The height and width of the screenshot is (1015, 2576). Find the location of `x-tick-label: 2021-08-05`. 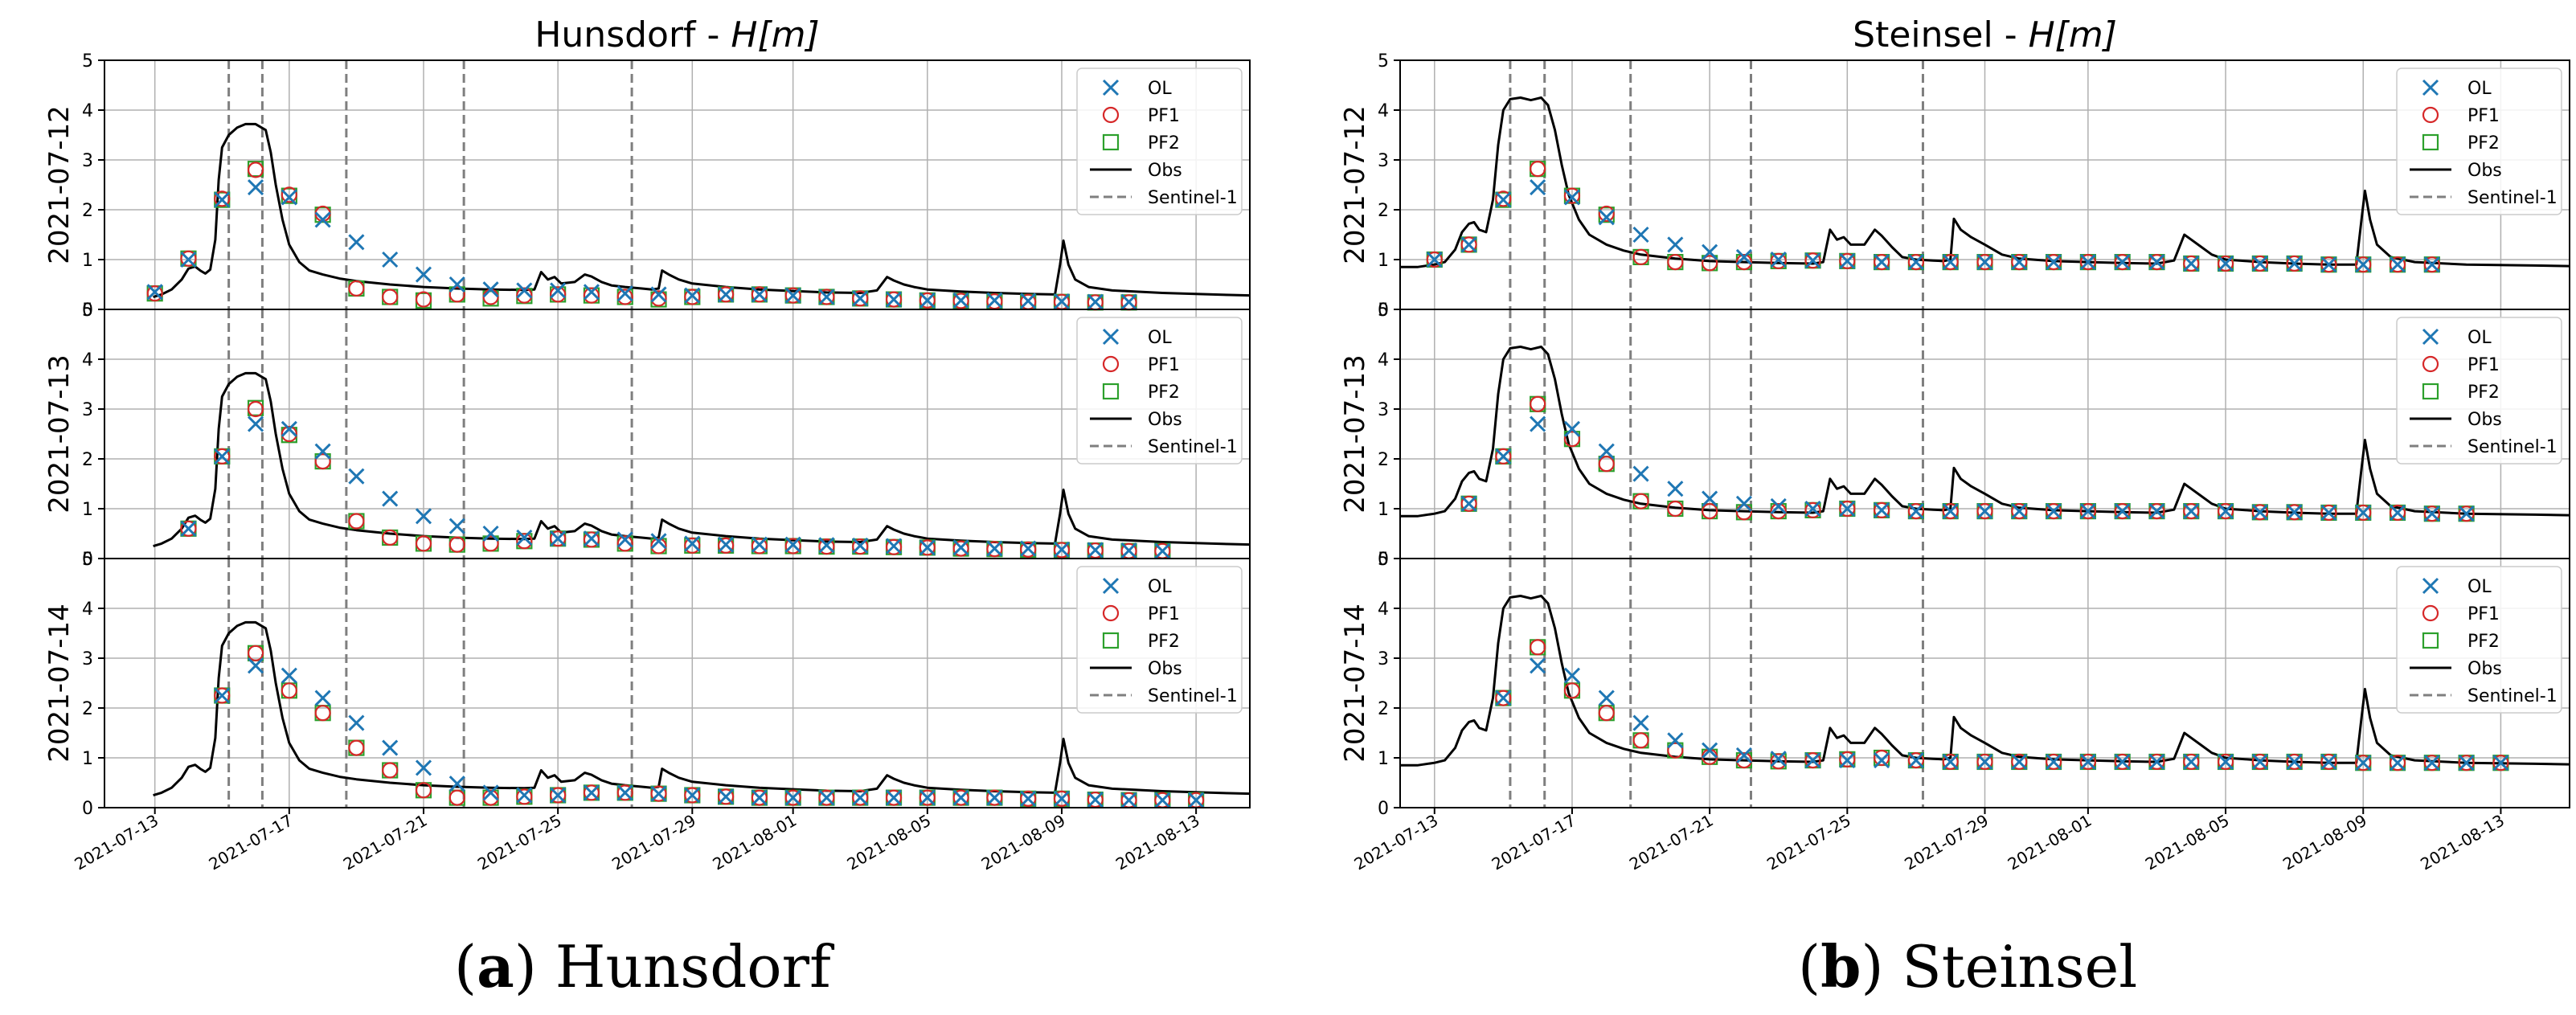

x-tick-label: 2021-08-05 is located at coordinates (2187, 843).